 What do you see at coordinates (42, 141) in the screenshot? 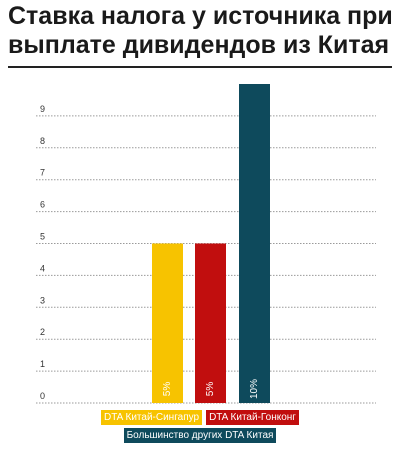
I see `y-tick-label: 8` at bounding box center [42, 141].